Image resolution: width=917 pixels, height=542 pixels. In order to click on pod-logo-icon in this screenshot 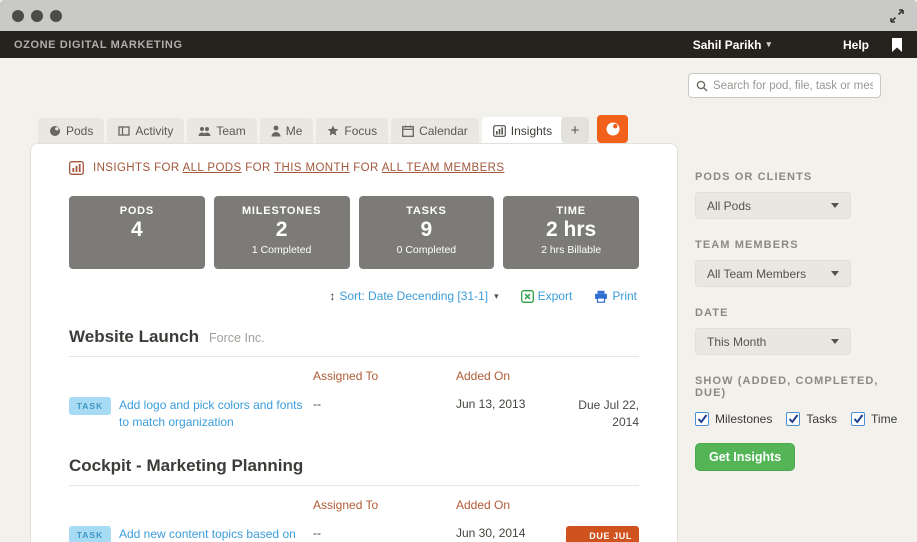, I will do `click(613, 129)`.